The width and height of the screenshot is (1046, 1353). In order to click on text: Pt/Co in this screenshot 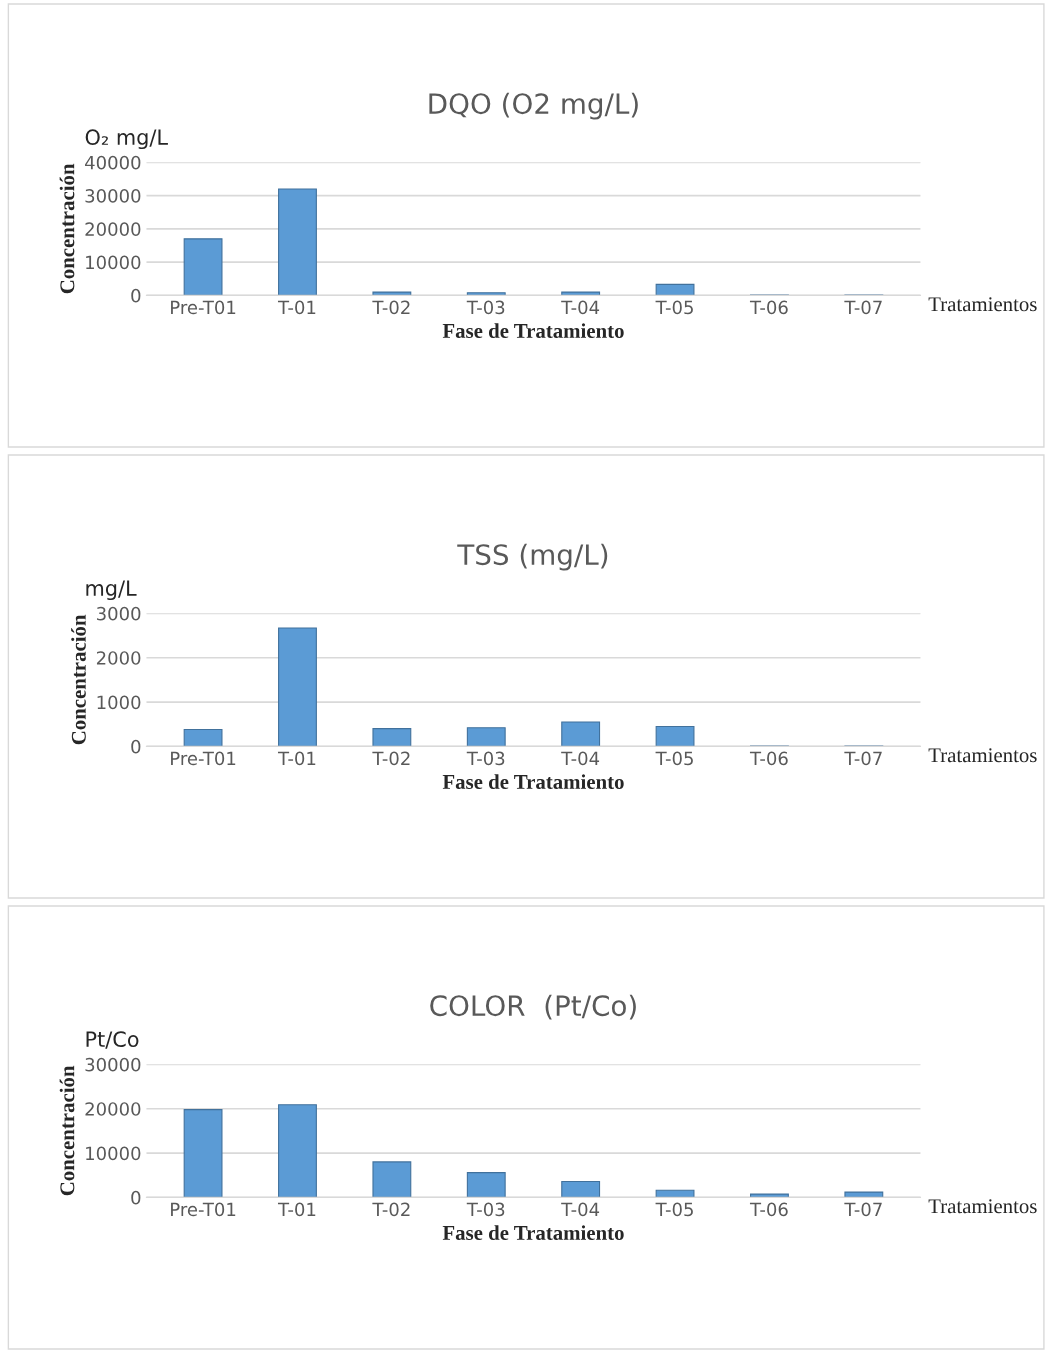, I will do `click(112, 1040)`.